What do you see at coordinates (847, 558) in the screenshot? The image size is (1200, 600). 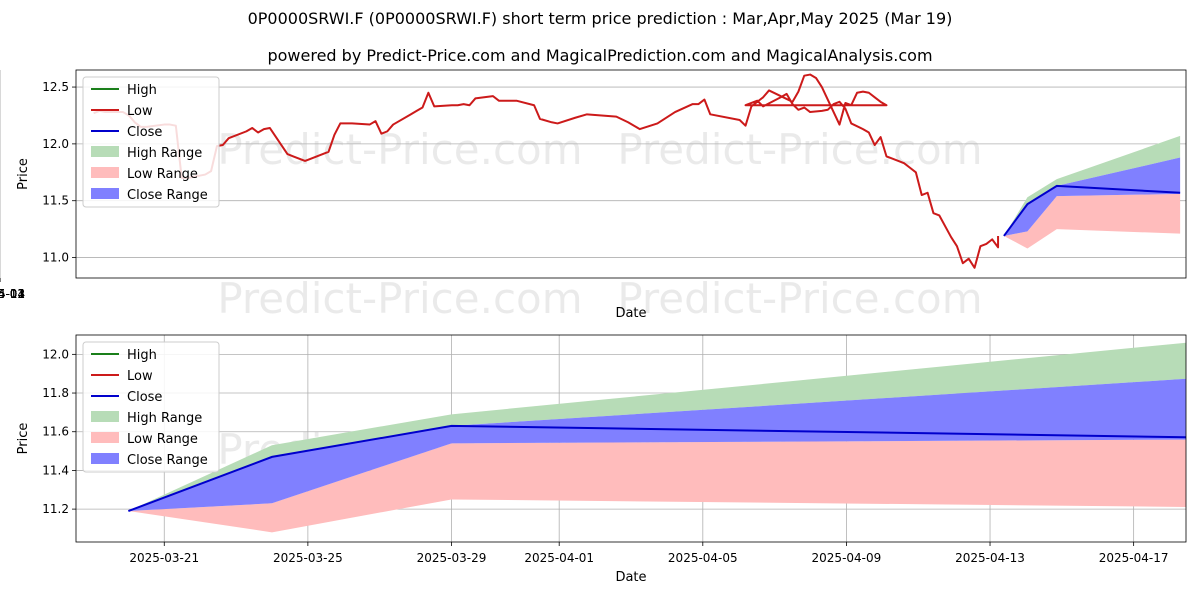 I see `x-tick-label: 2025-04-09` at bounding box center [847, 558].